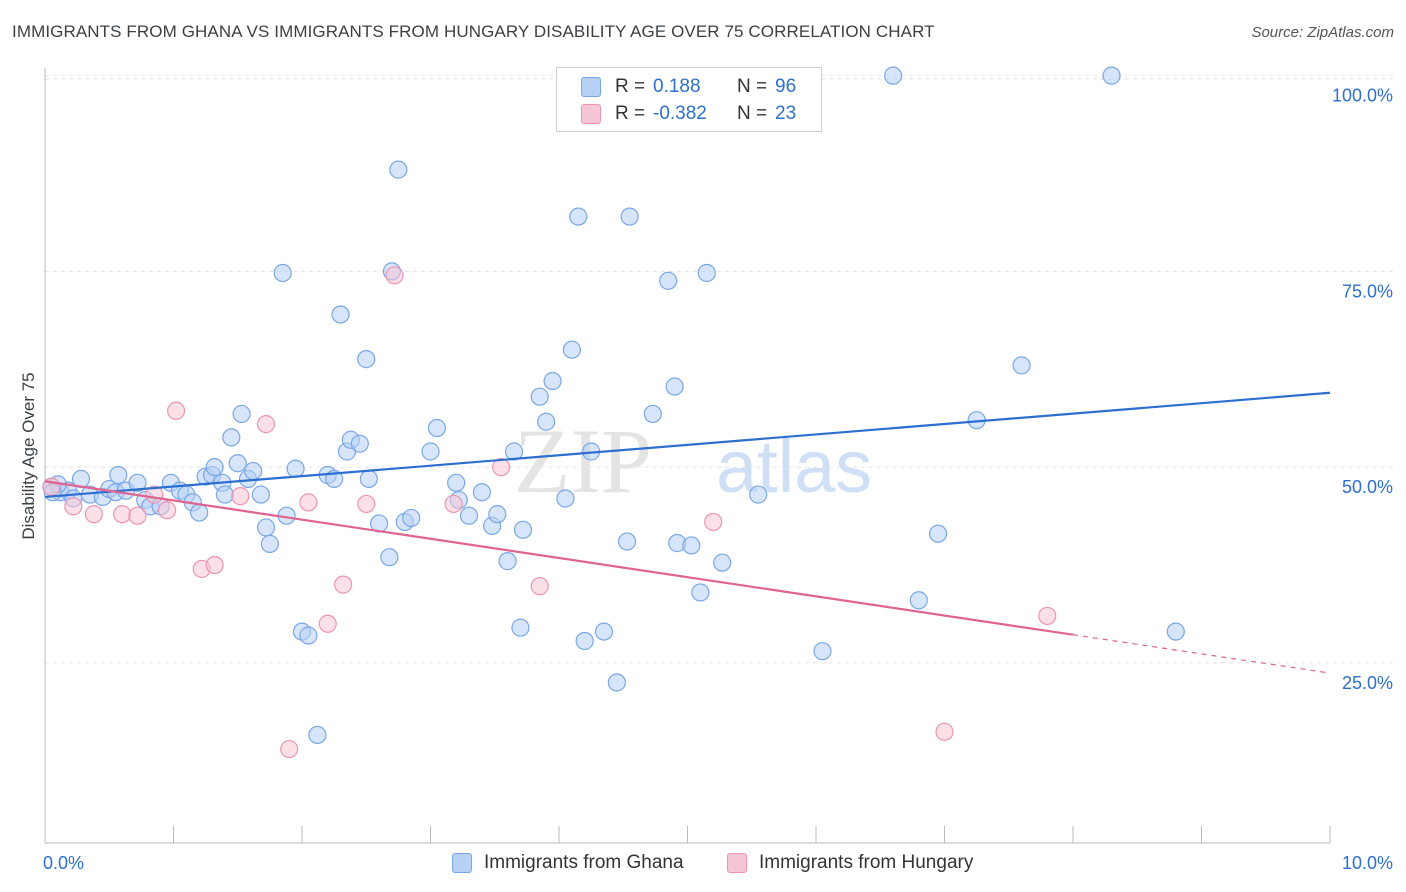  Describe the element at coordinates (688, 114) in the screenshot. I see `legend-row-hungary: R = -0.382 N = 23` at that location.